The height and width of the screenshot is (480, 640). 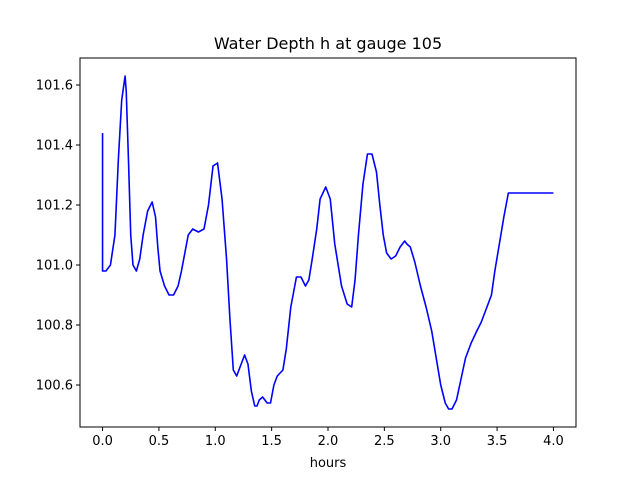 I want to click on y-tick-label: 101.4, so click(x=54, y=146).